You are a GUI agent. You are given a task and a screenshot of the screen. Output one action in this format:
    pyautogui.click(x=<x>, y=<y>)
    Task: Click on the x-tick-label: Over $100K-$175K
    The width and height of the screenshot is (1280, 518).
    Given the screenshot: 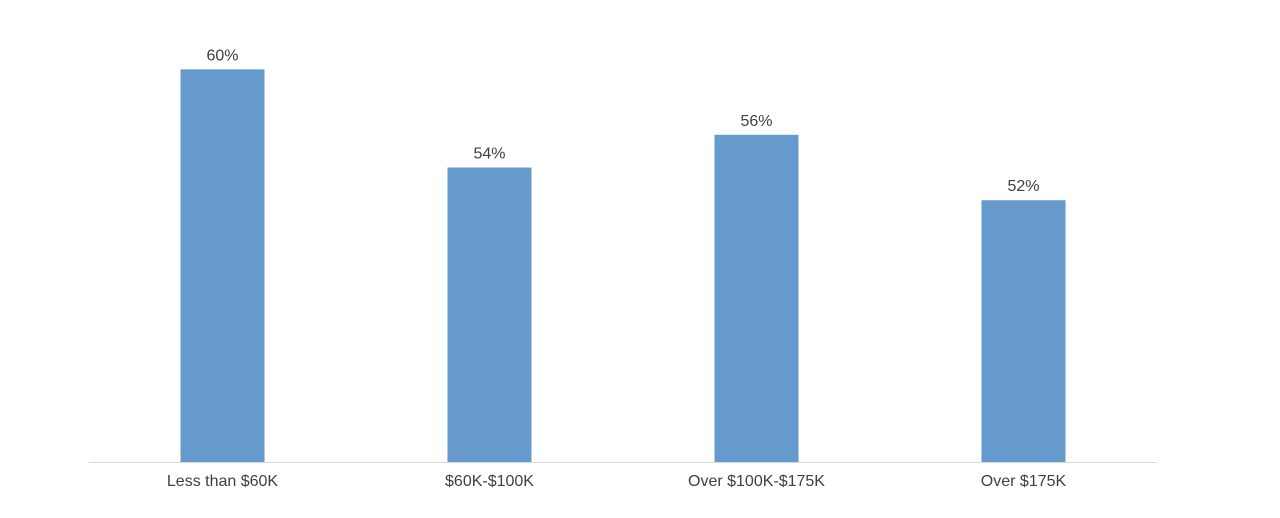 What is the action you would take?
    pyautogui.click(x=756, y=481)
    